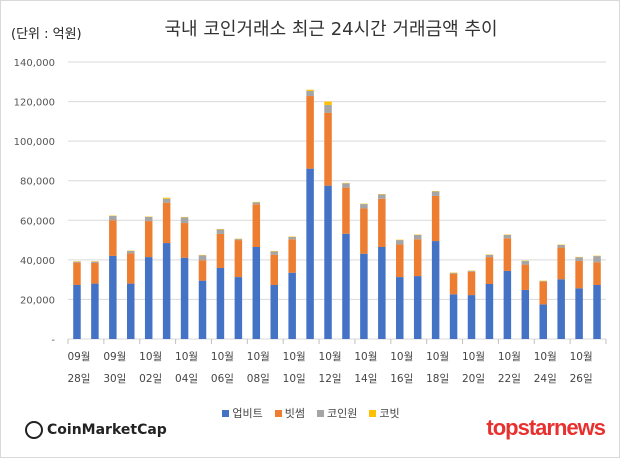  What do you see at coordinates (46, 34) in the screenshot?
I see `unit-label: (단위 : 억원)` at bounding box center [46, 34].